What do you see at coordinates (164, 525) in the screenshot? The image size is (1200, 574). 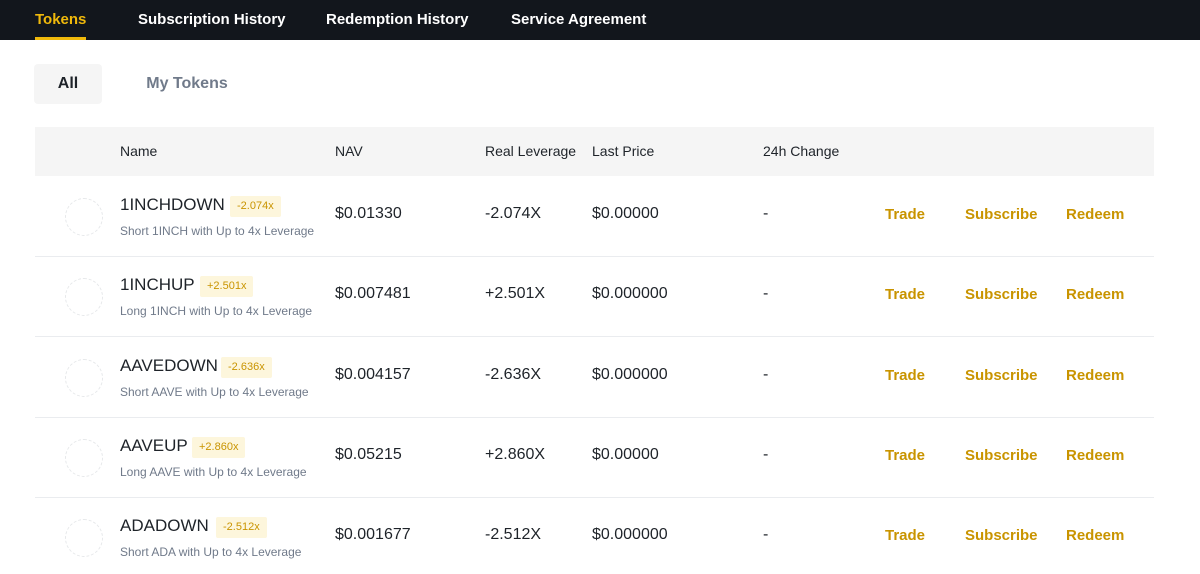 I see `token-name: ADADOWN` at bounding box center [164, 525].